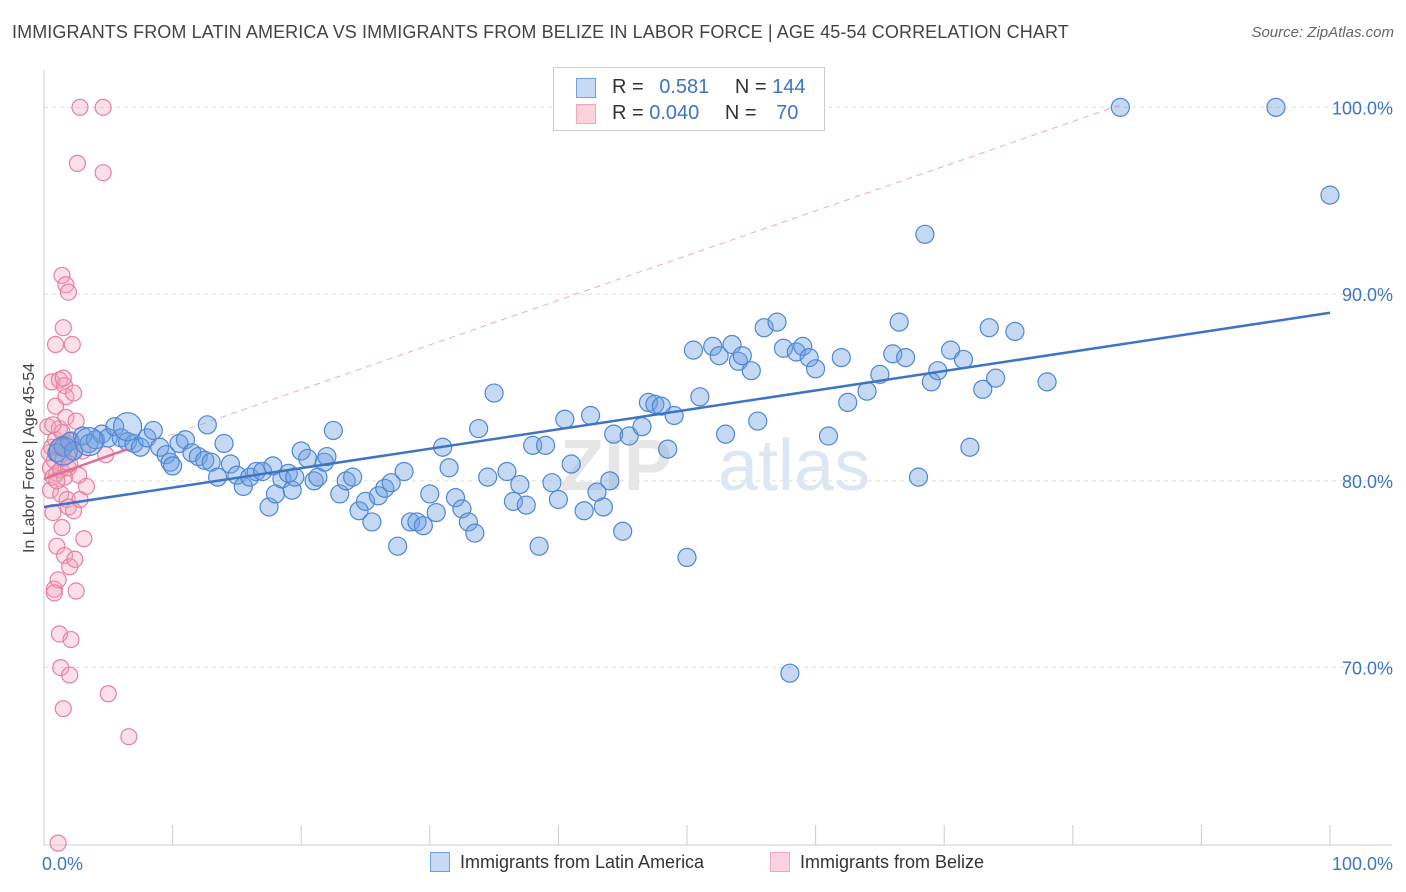 Image resolution: width=1406 pixels, height=892 pixels. What do you see at coordinates (582, 862) in the screenshot?
I see `series-name: Immigrants from Latin America` at bounding box center [582, 862].